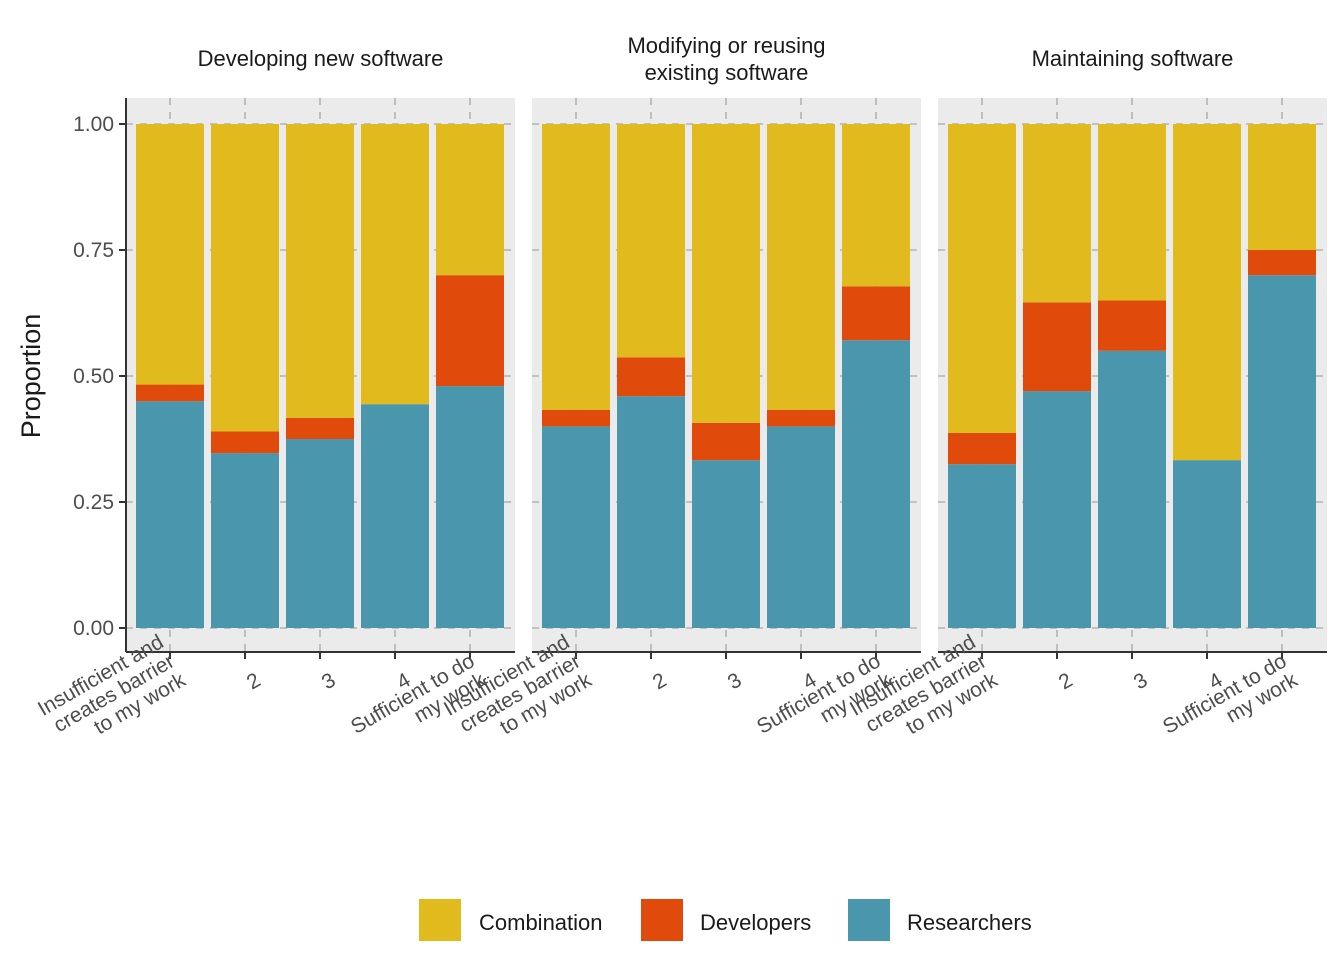 This screenshot has width=1344, height=965. I want to click on legend-label: Developers, so click(755, 922).